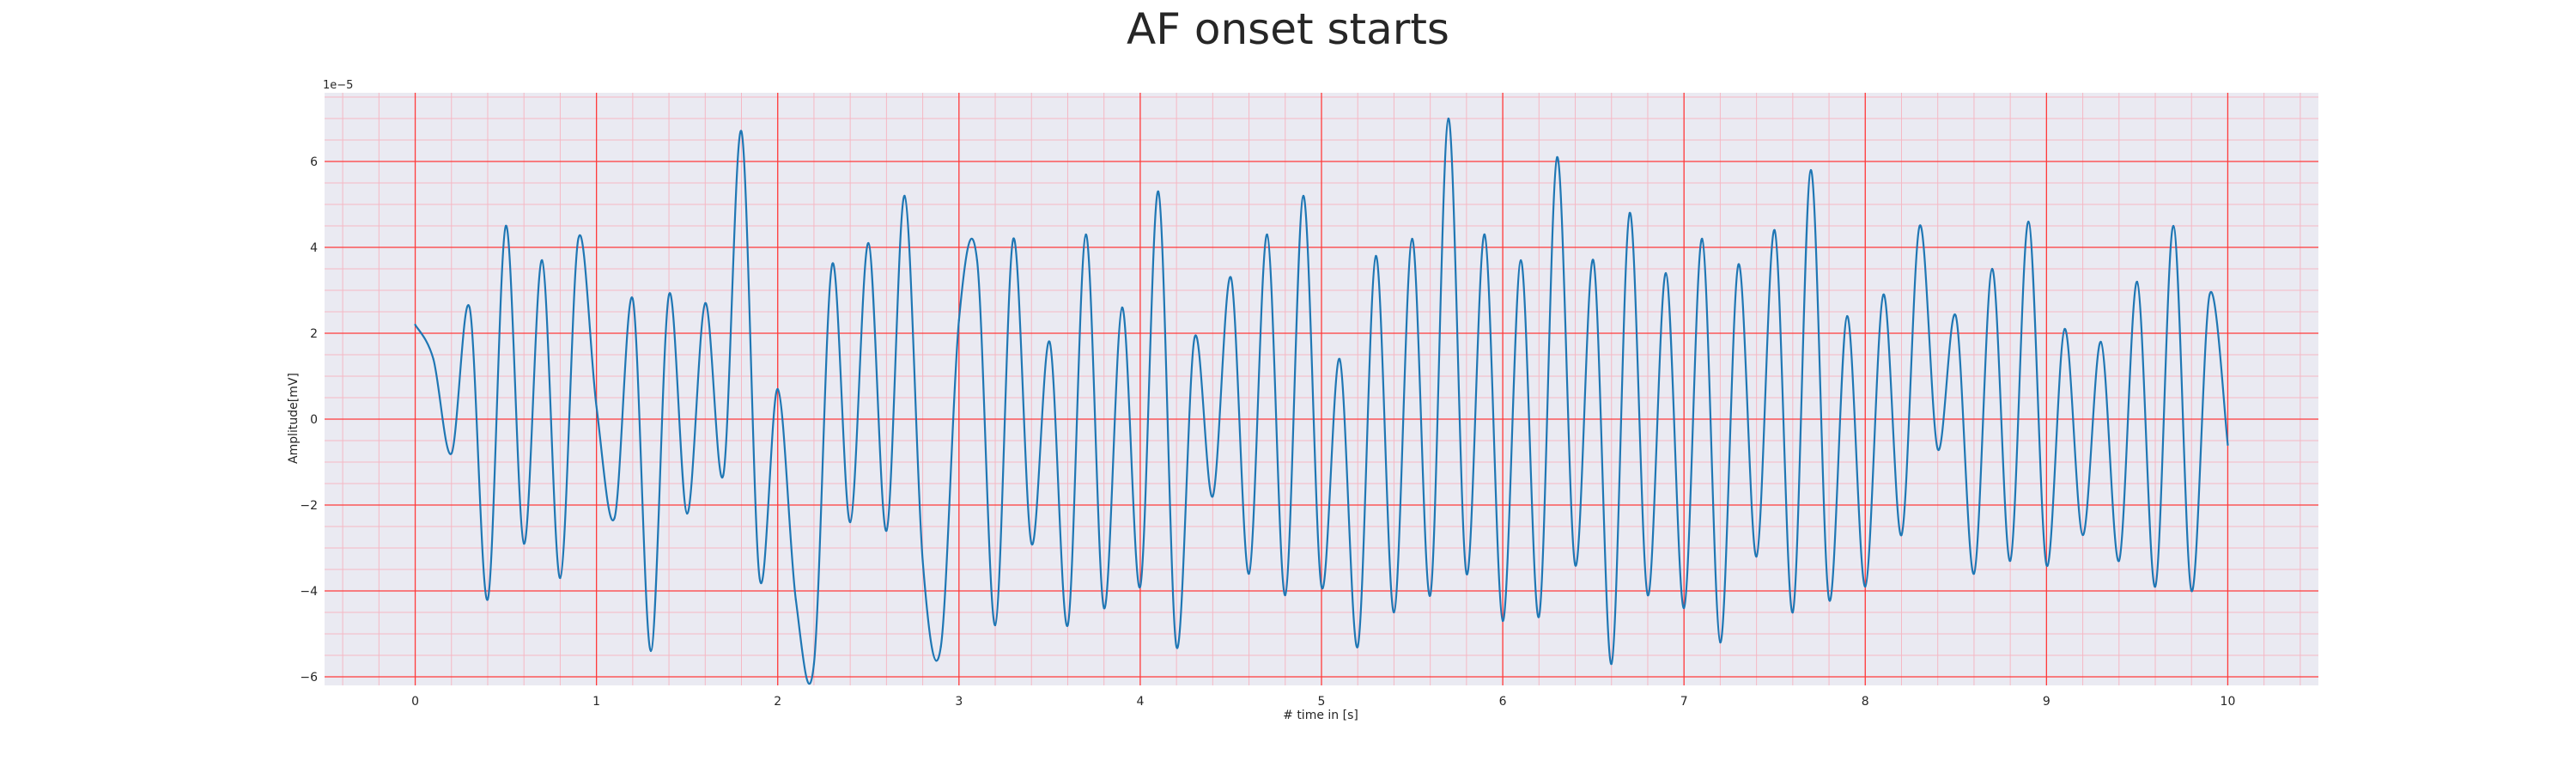 The width and height of the screenshot is (2576, 773). I want to click on x-tick-label: 2, so click(777, 702).